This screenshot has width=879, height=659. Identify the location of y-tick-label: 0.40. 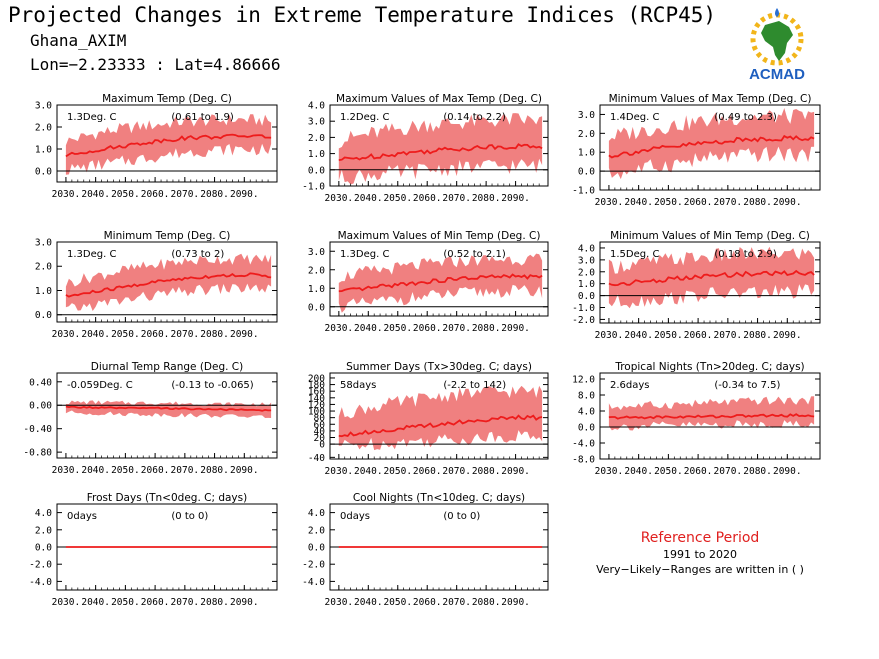
(40, 382).